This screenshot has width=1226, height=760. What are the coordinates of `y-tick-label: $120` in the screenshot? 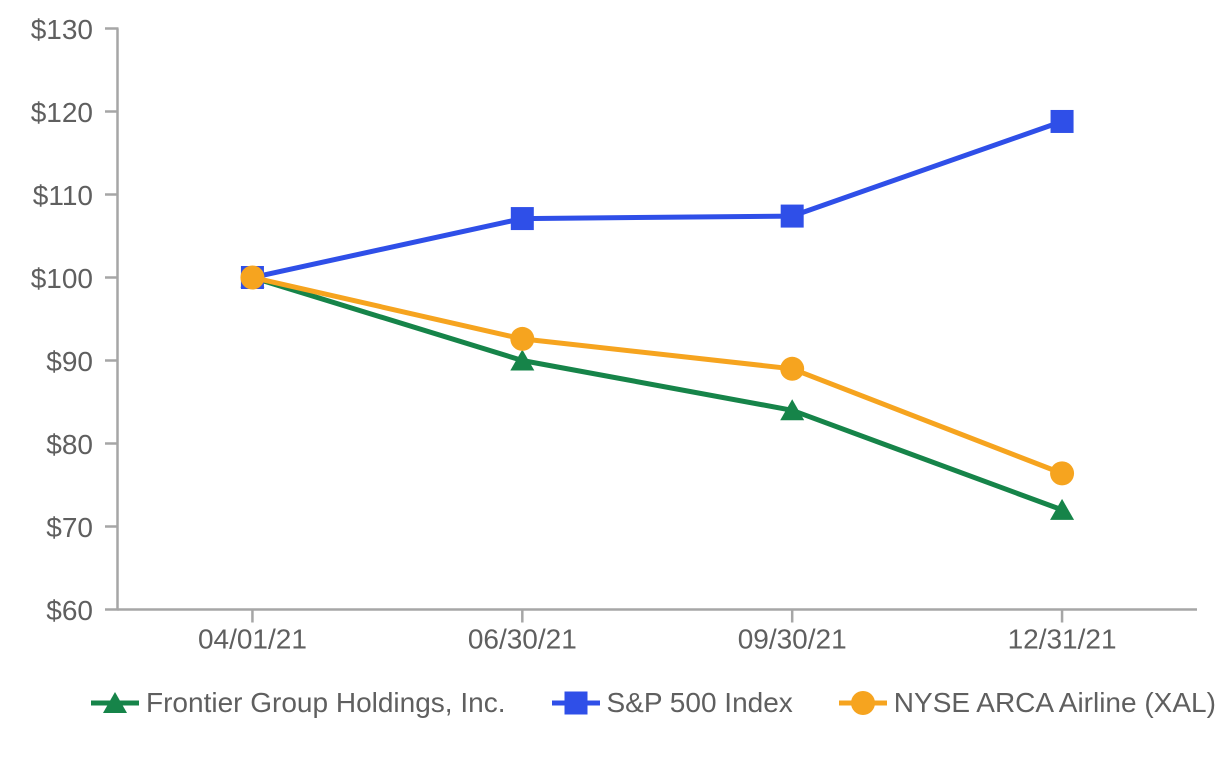 It's located at (62, 112).